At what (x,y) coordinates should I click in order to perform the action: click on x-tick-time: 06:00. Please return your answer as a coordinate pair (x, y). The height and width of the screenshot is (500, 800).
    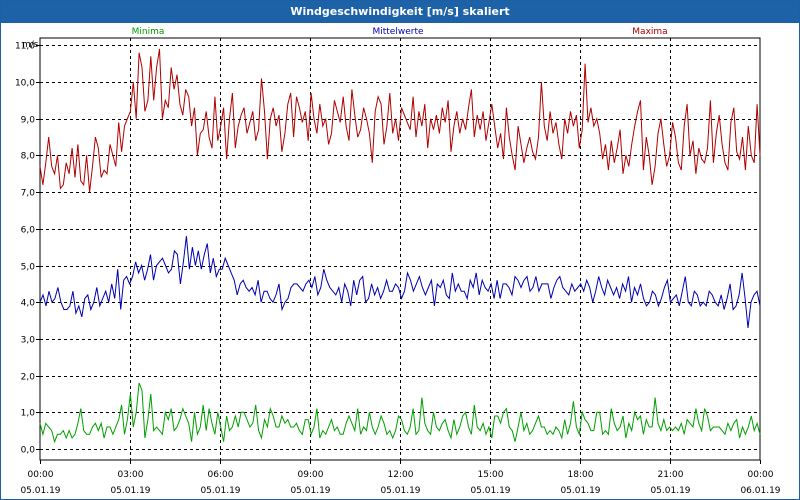
    Looking at the image, I should click on (221, 475).